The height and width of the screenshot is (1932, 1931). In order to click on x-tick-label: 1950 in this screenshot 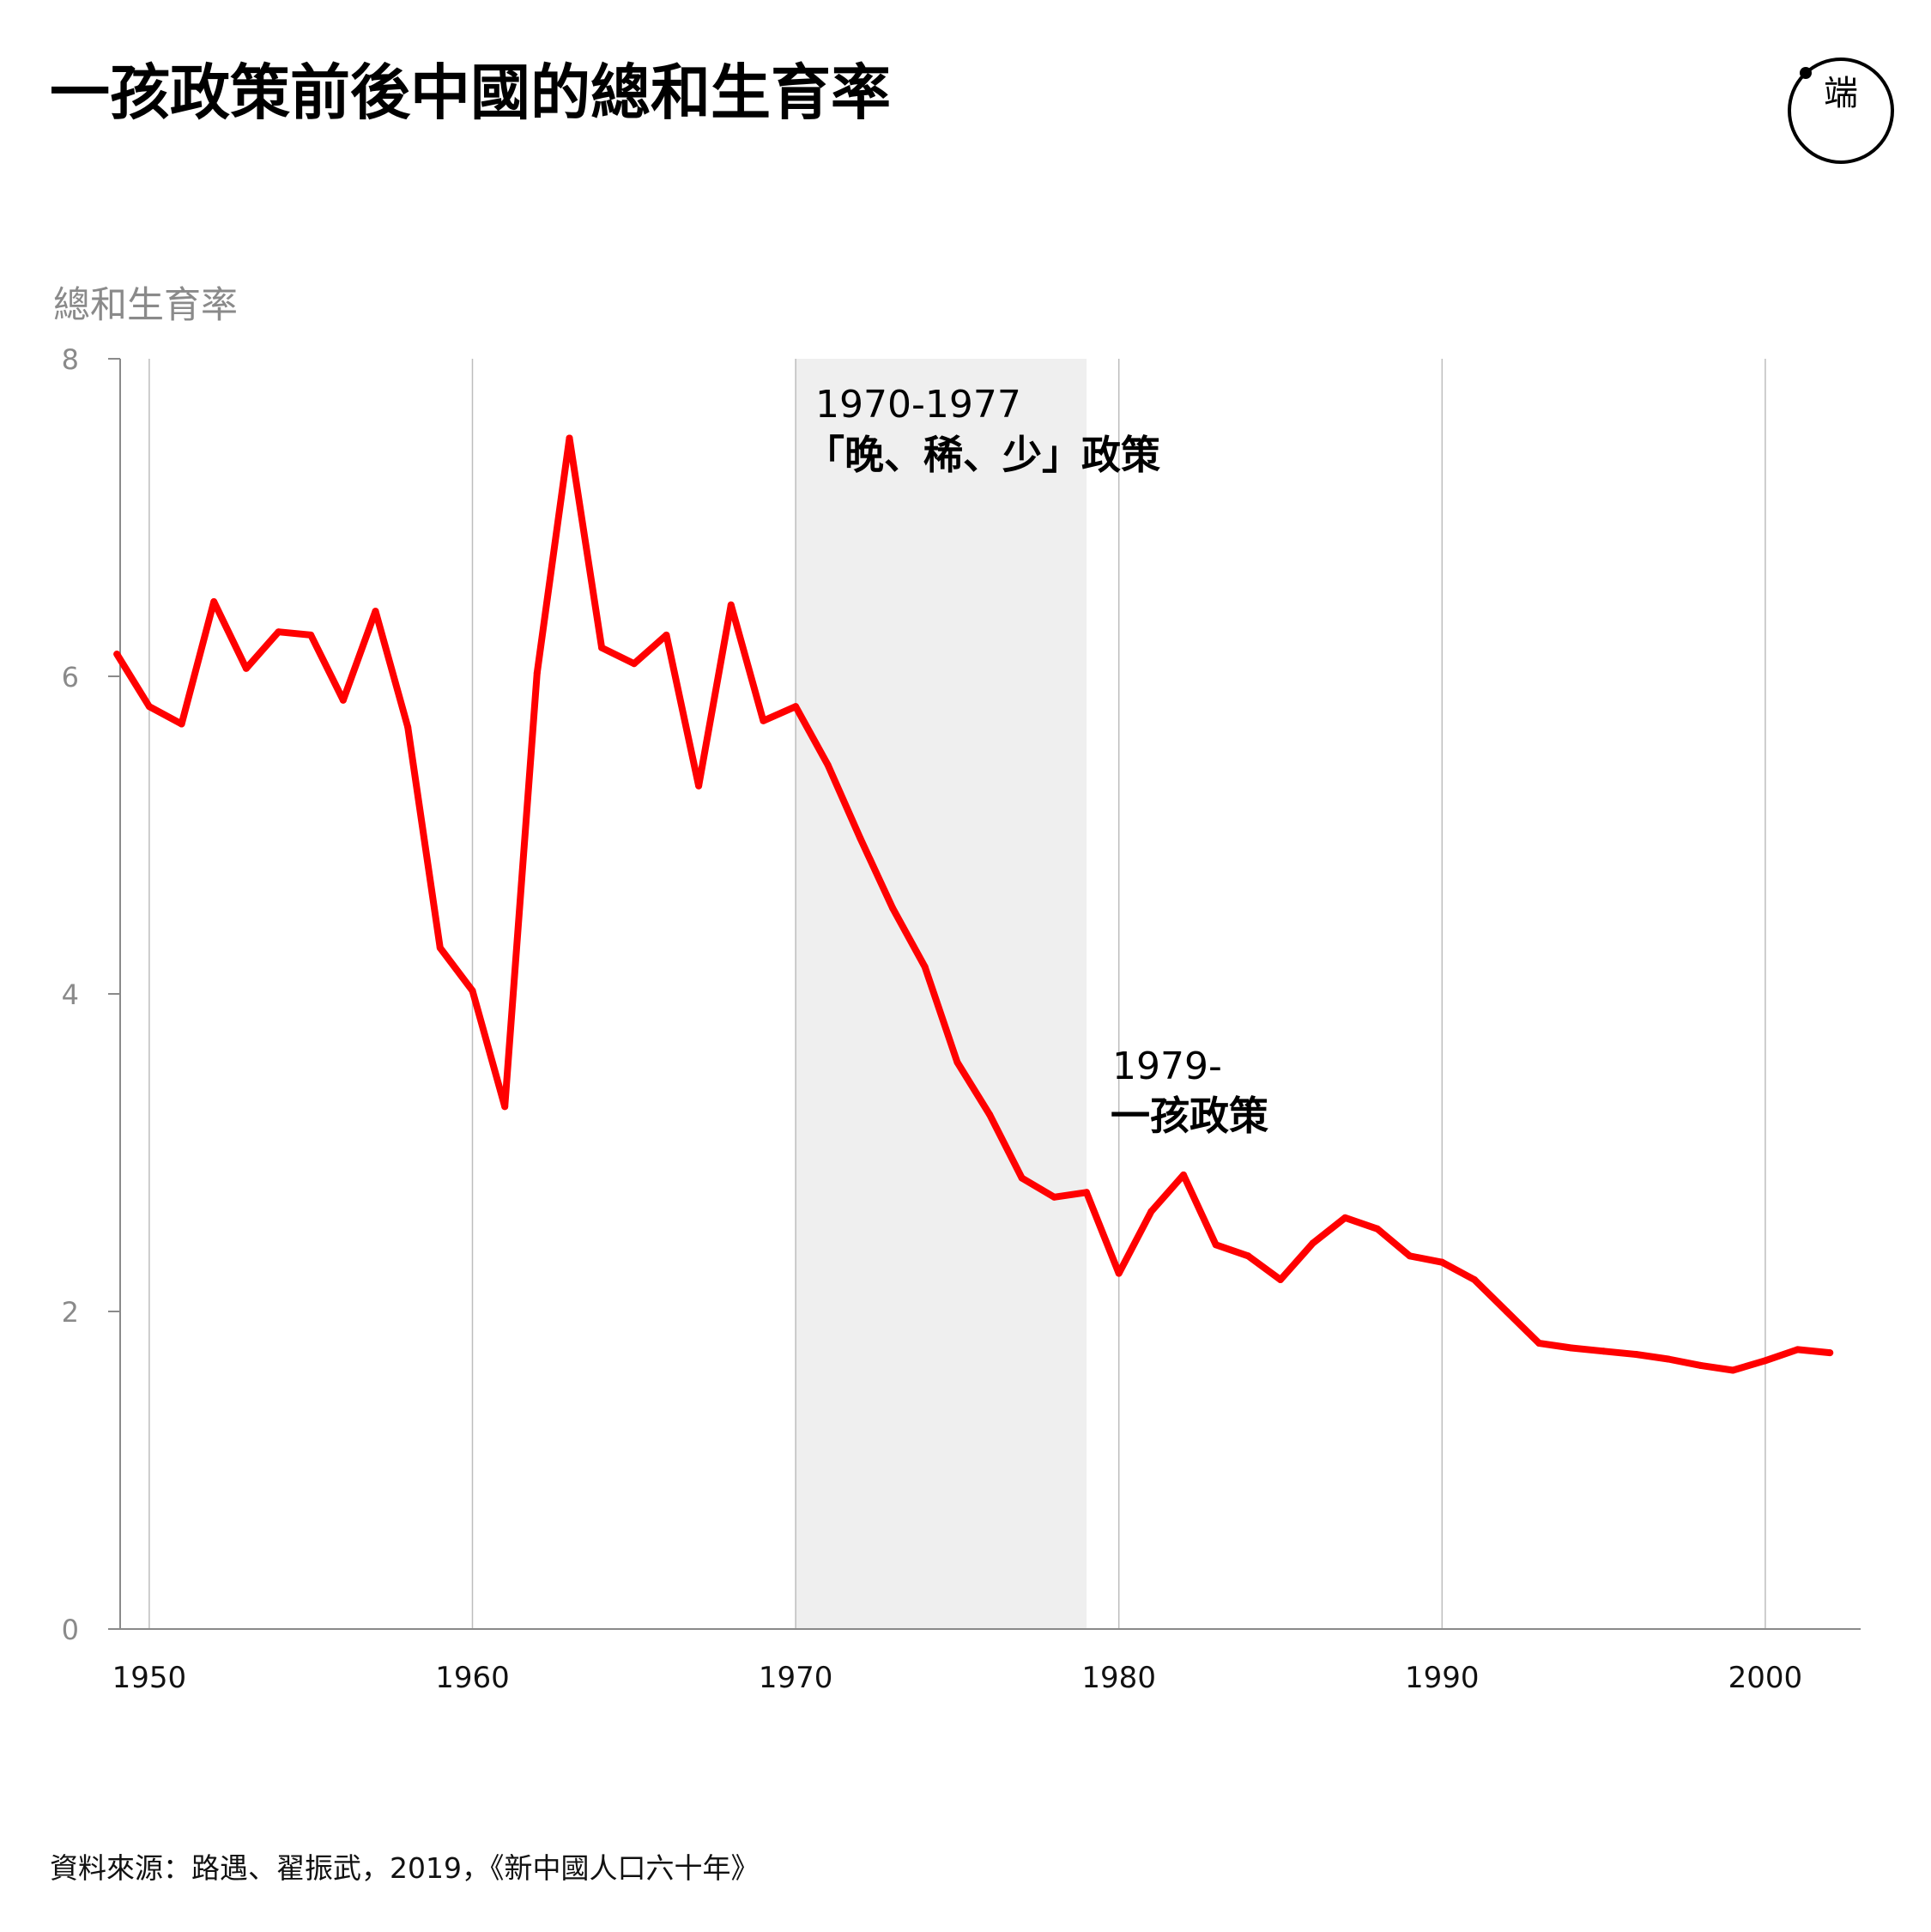, I will do `click(149, 1678)`.